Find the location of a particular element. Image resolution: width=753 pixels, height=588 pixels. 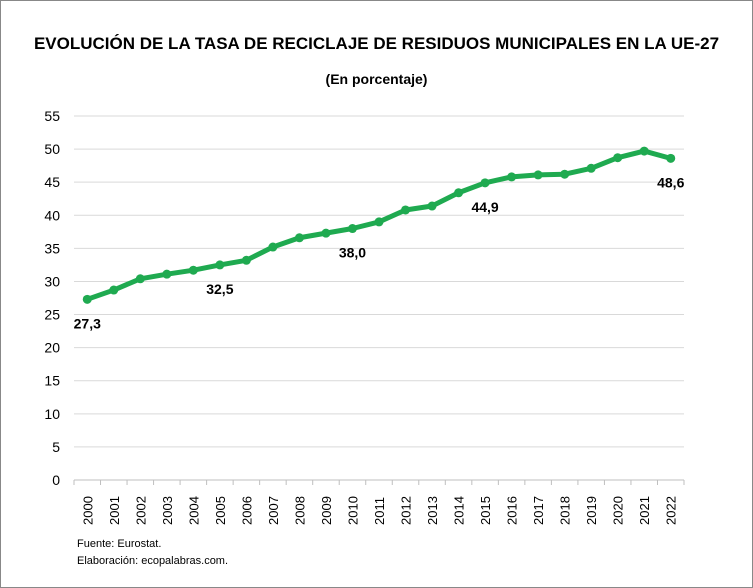

x-tick-label: 2022 is located at coordinates (671, 510).